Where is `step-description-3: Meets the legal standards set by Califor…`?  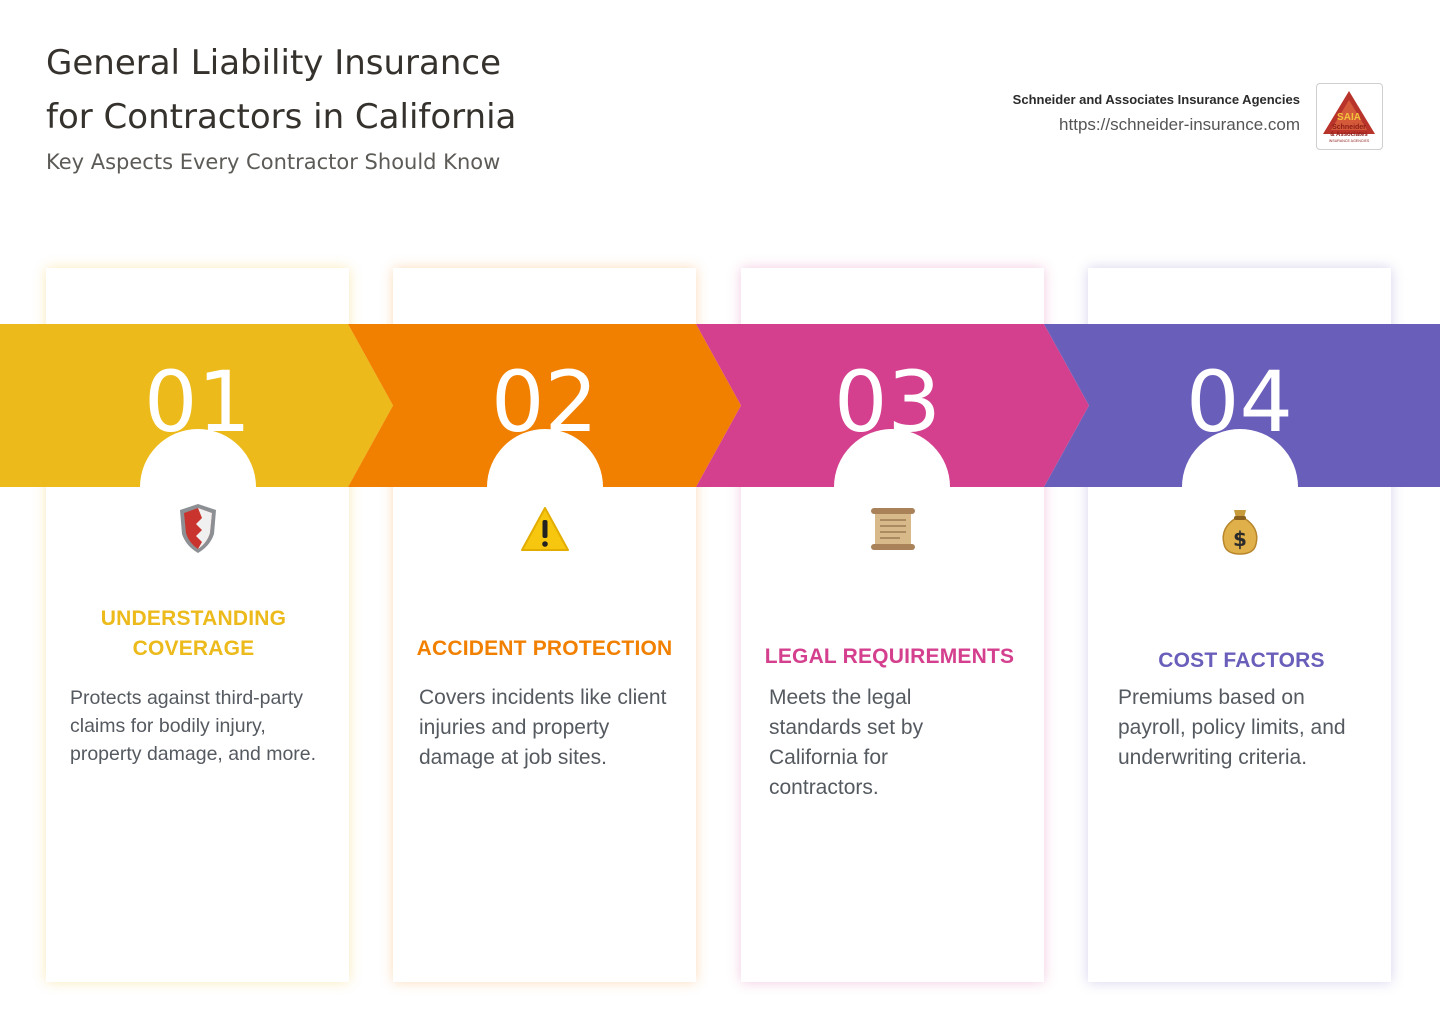 step-description-3: Meets the legal standards set by Califor… is located at coordinates (846, 742).